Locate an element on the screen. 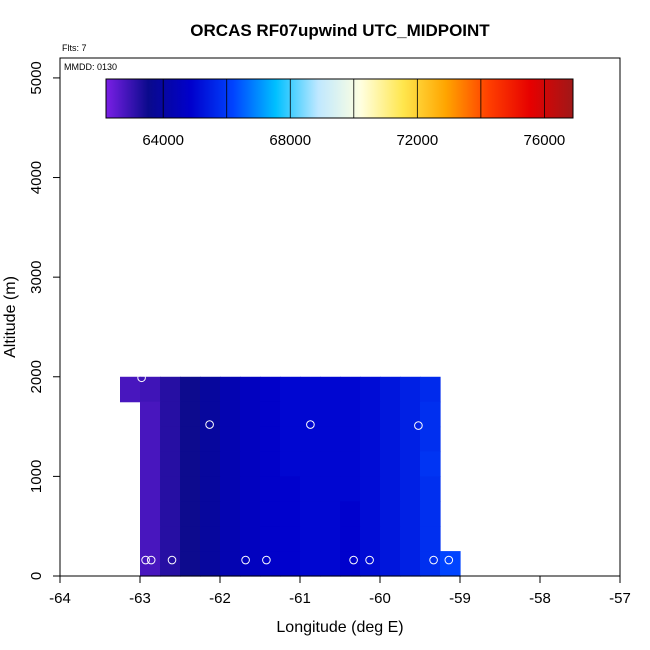 This screenshot has height=650, width=650. colorbar-tick-label: 68000 is located at coordinates (290, 140).